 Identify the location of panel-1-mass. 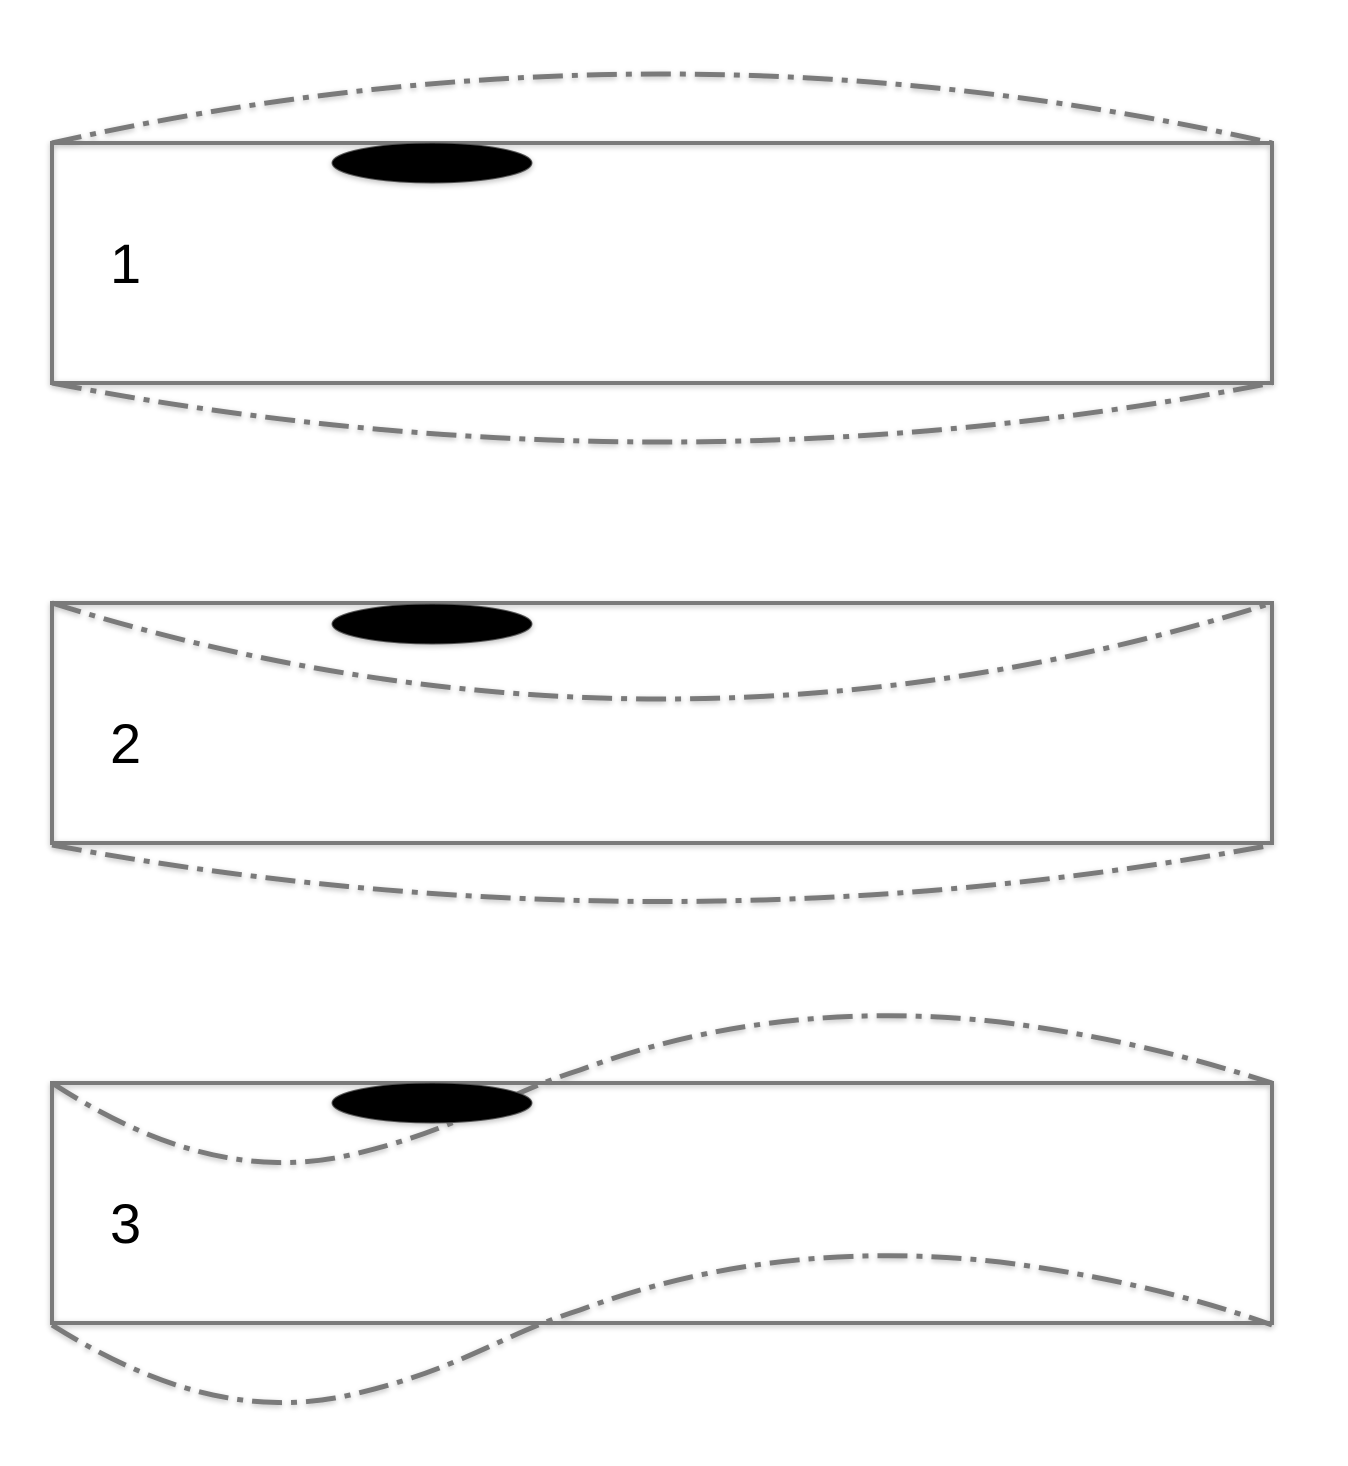
(432, 163).